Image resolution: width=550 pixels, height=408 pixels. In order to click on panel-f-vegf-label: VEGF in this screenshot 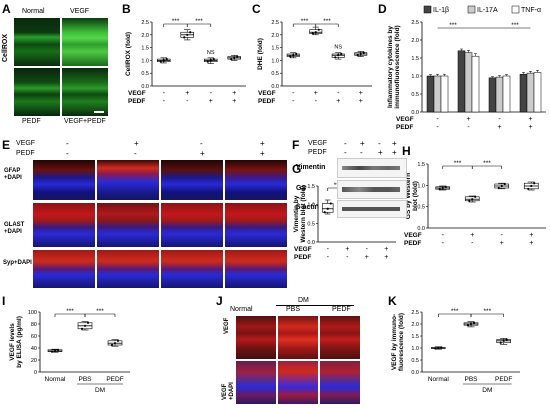, I will do `click(318, 143)`.